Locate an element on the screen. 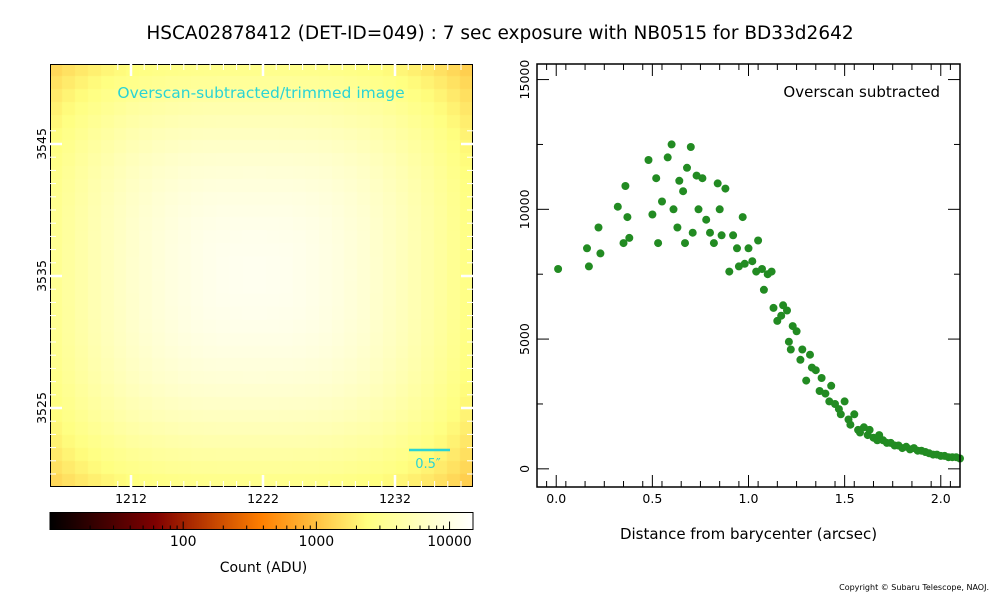 The image size is (1000, 600). x-tick-label: 1.0 is located at coordinates (749, 498).